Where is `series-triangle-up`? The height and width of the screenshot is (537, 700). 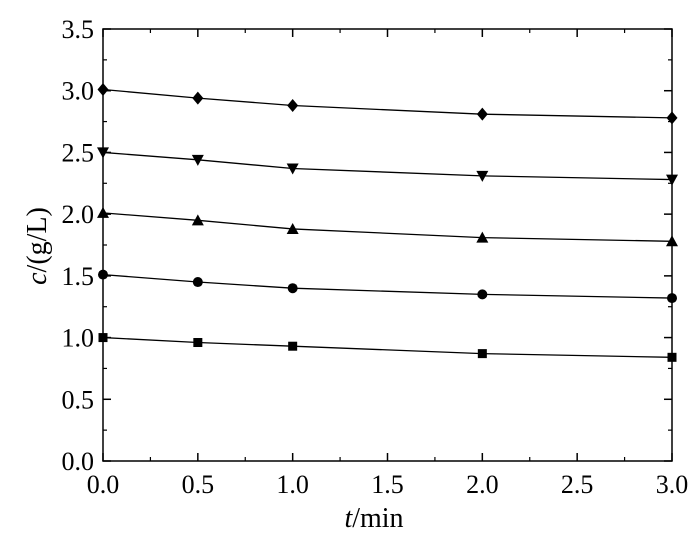
series-triangle-up is located at coordinates (387, 226).